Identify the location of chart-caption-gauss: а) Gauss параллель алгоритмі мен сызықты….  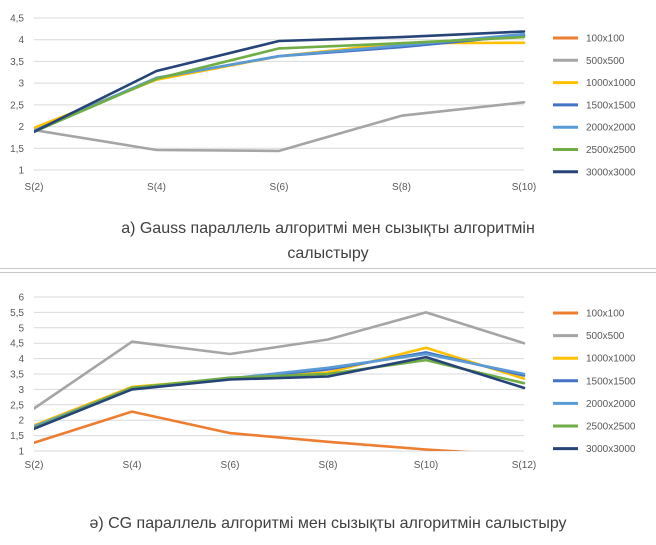
(328, 241).